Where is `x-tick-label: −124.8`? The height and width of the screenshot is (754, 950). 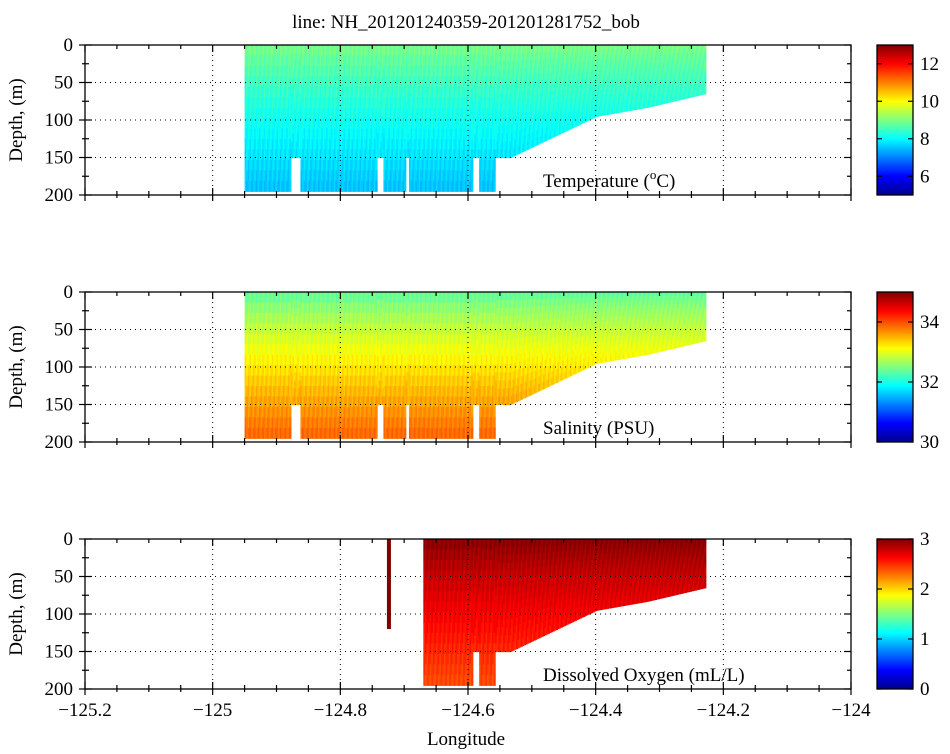 x-tick-label: −124.8 is located at coordinates (340, 710).